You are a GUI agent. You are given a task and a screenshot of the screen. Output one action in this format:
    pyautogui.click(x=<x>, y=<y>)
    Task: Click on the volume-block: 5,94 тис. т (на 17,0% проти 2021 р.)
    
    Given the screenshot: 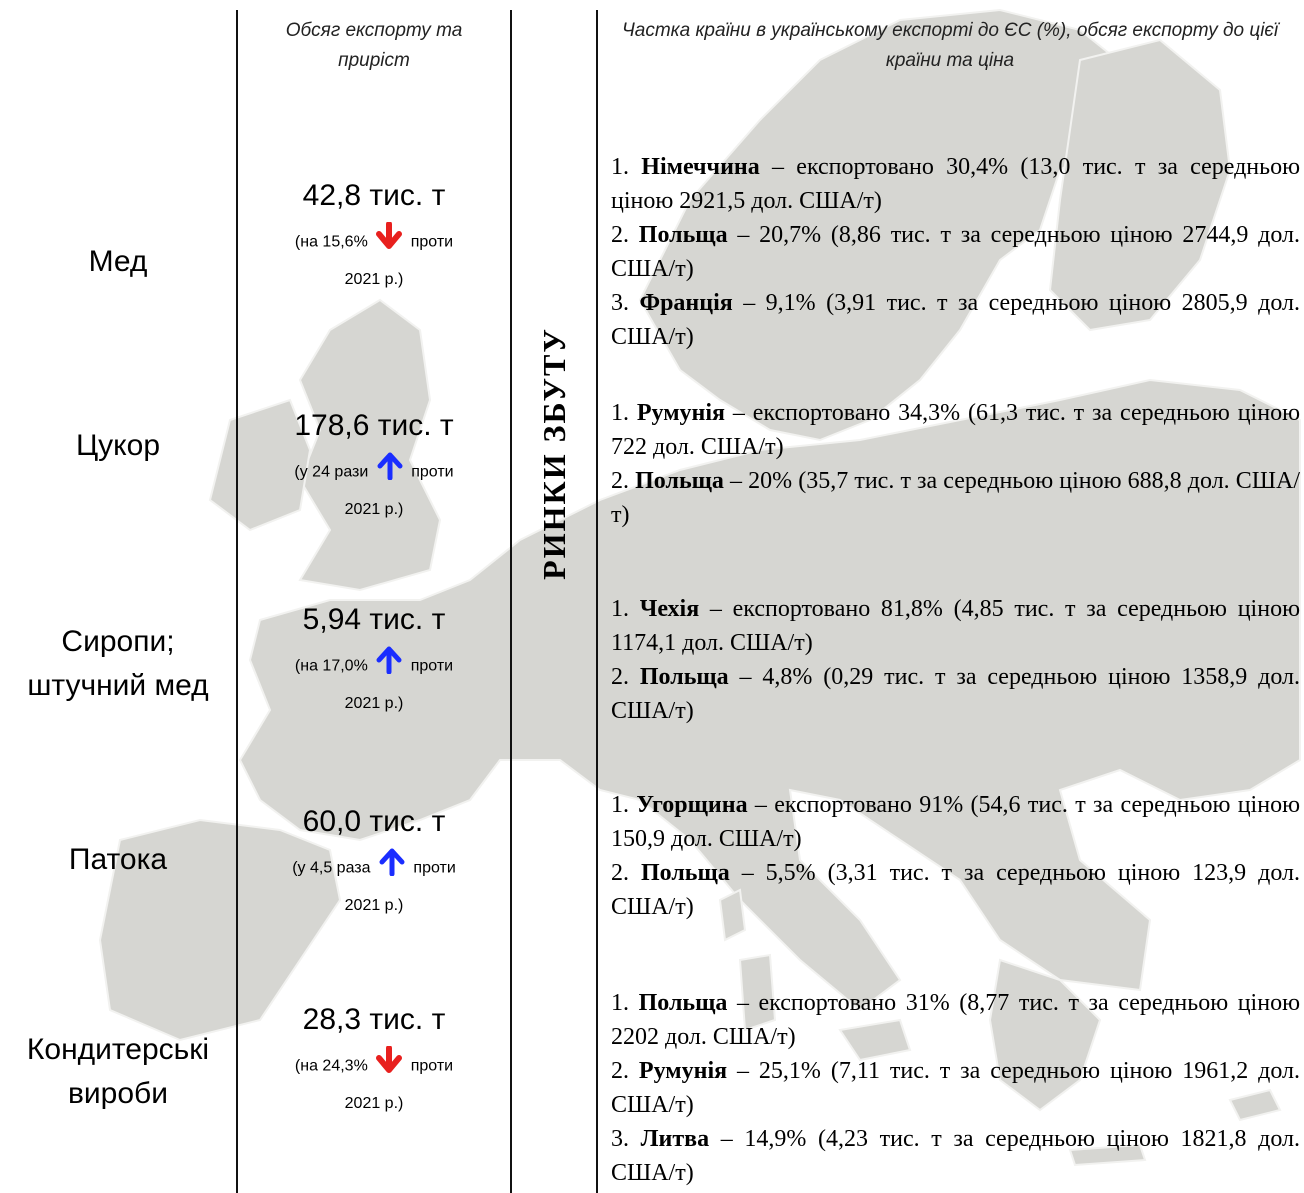 What is the action you would take?
    pyautogui.click(x=374, y=660)
    